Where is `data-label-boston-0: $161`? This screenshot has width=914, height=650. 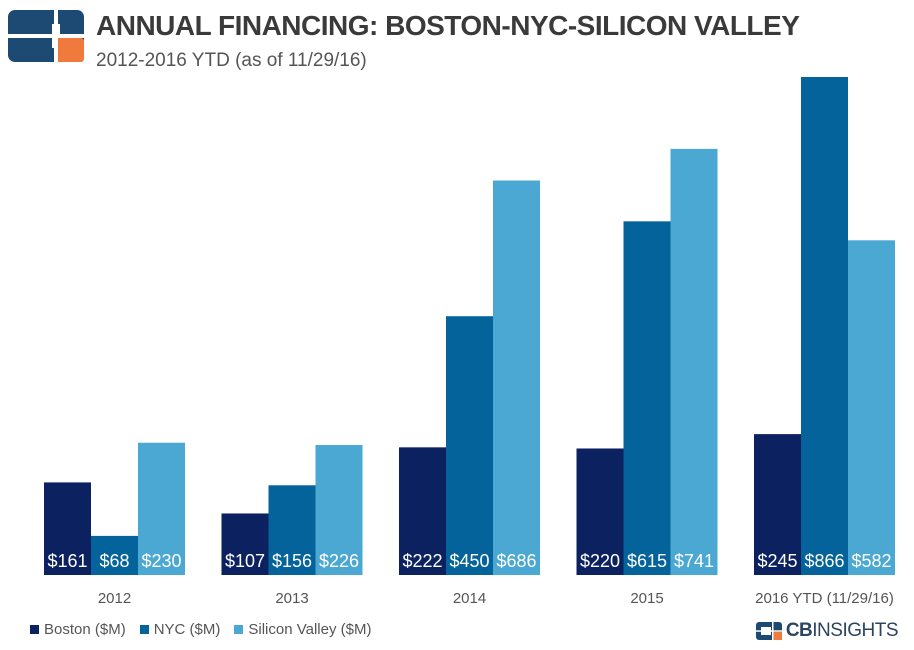 data-label-boston-0: $161 is located at coordinates (67, 561).